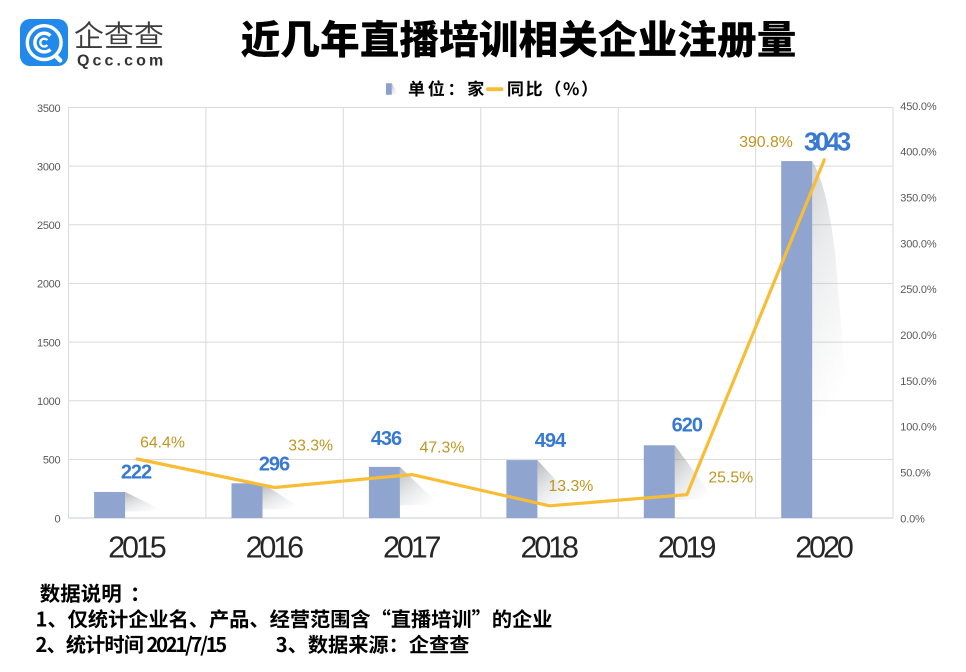 The image size is (966, 672). Describe the element at coordinates (162, 443) in the screenshot. I see `svg-text: 64.4%` at that location.